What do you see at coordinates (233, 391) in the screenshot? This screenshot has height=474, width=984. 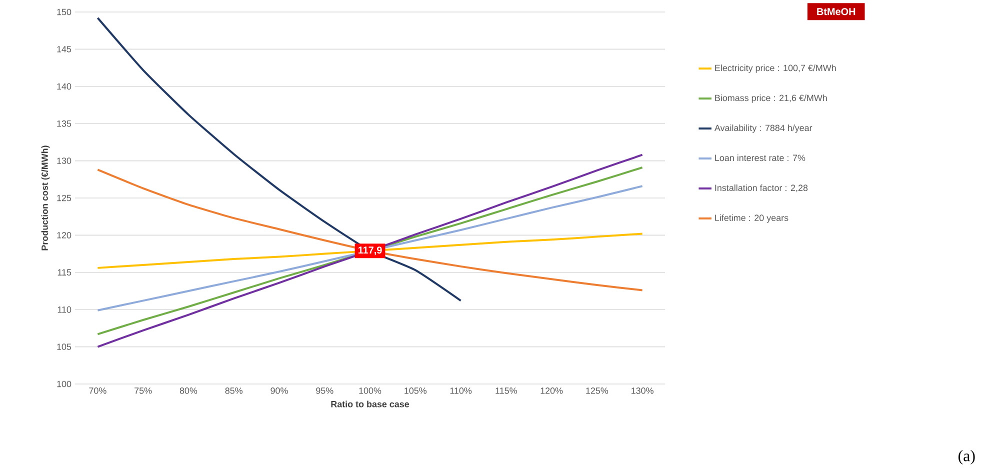 I see `x-tick-label: 85%` at bounding box center [233, 391].